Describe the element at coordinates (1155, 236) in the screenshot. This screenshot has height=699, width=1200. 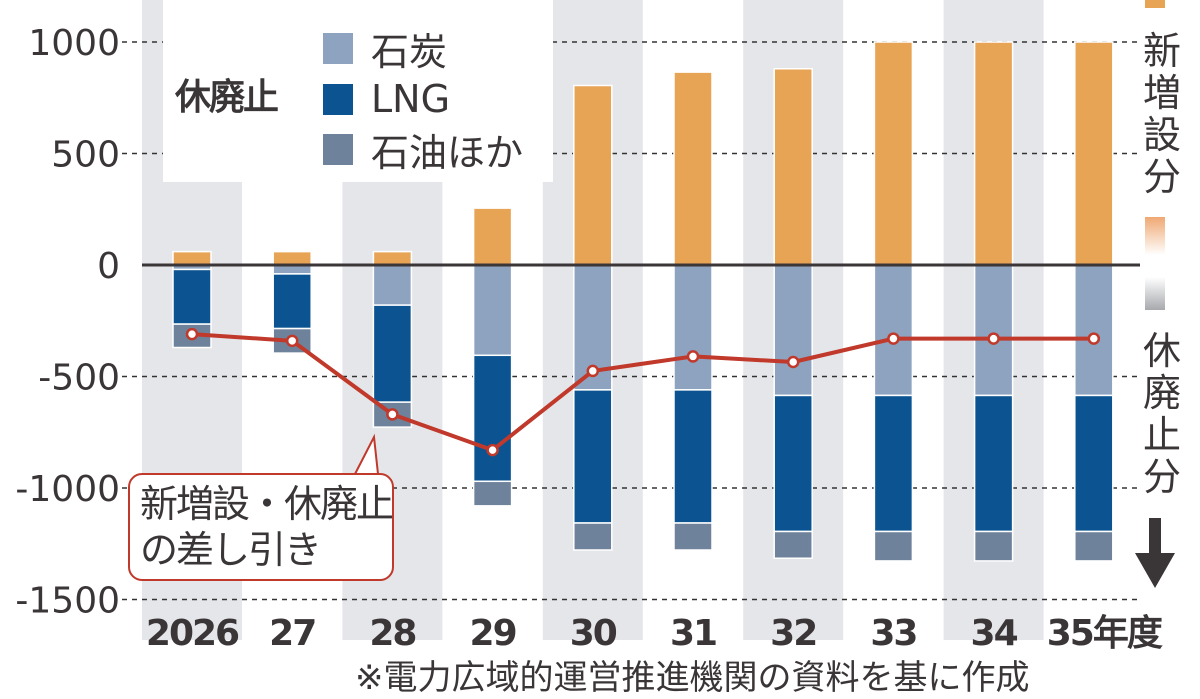
I see `up-gradient-bar` at that location.